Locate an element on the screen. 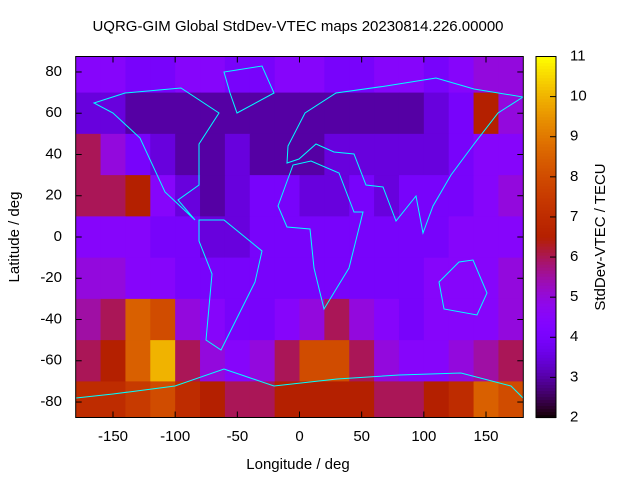 The image size is (640, 485). y-tick-label: 20 is located at coordinates (53, 195).